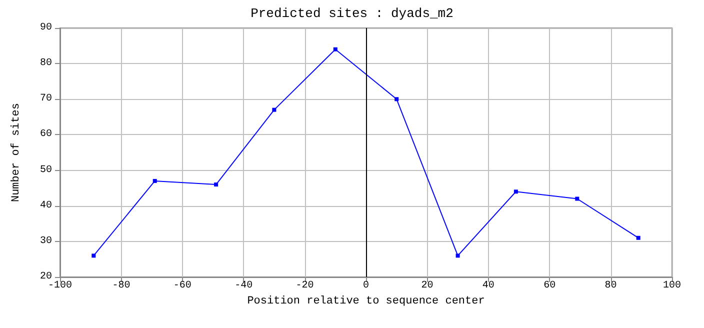 This screenshot has width=704, height=328. What do you see at coordinates (46, 206) in the screenshot?
I see `y-tick-label: 40` at bounding box center [46, 206].